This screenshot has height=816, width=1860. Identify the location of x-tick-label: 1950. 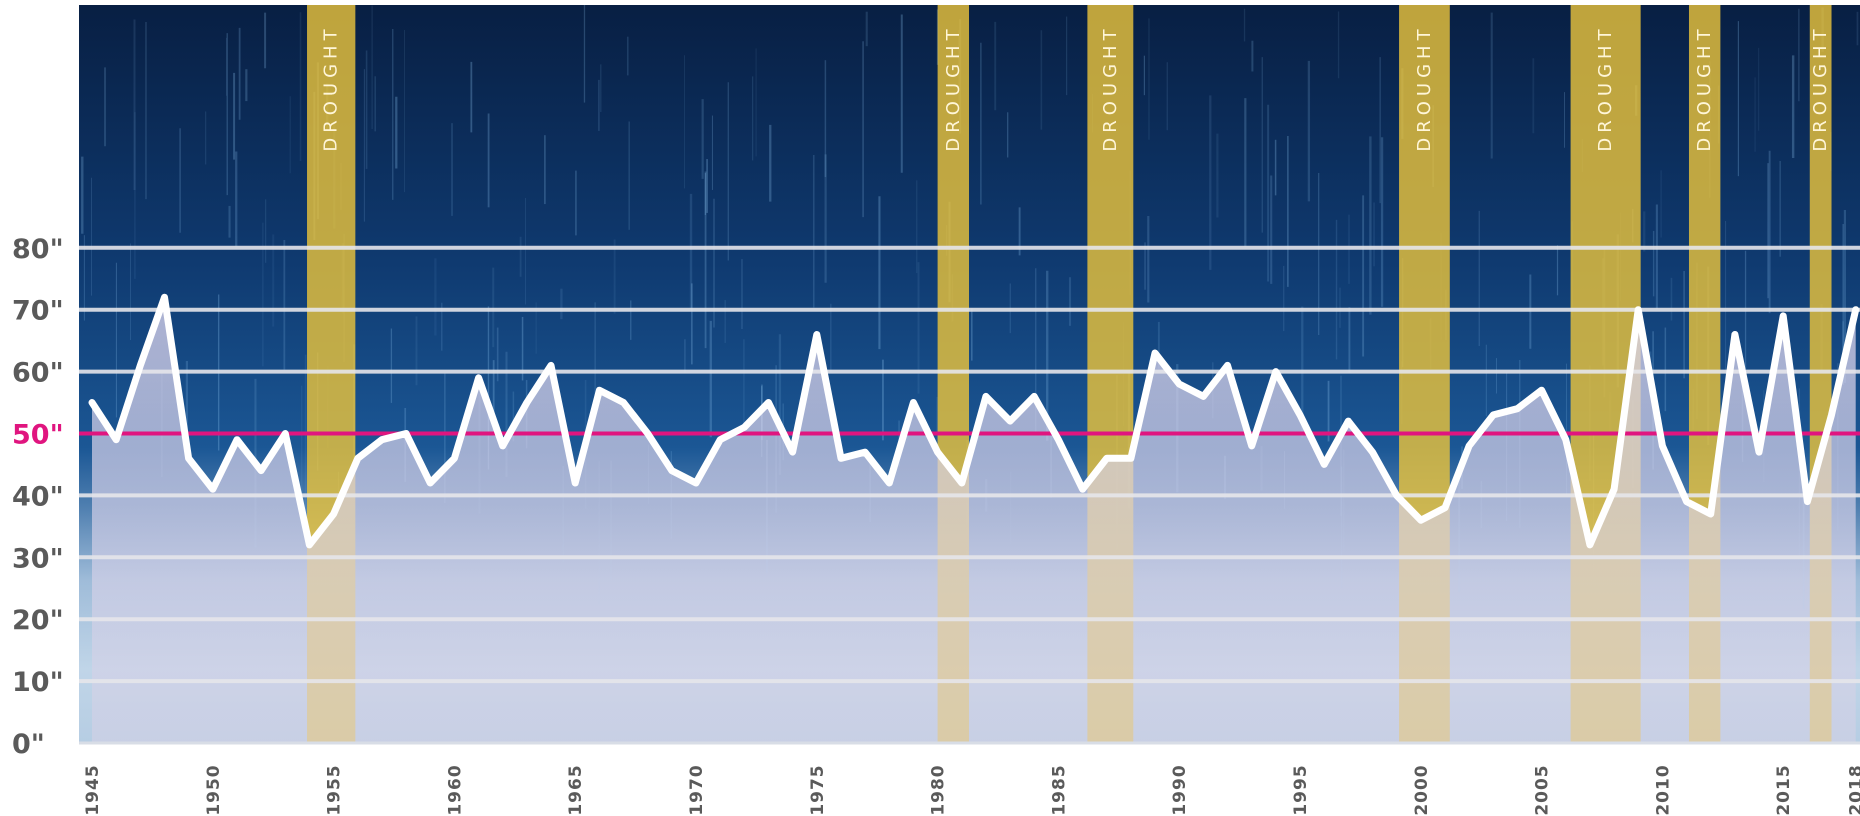
(214, 789).